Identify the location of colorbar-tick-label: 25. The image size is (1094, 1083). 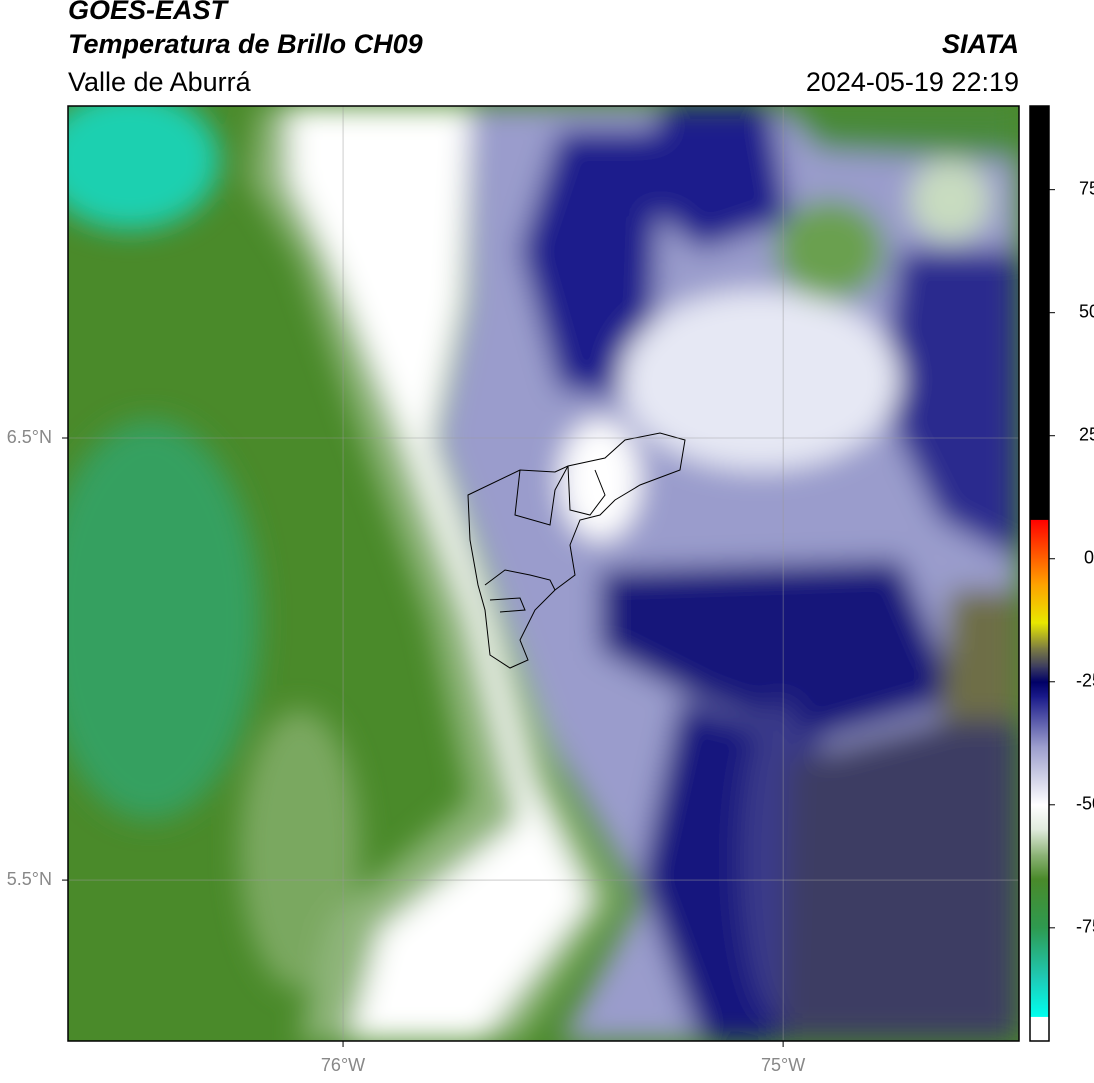
(1086, 434).